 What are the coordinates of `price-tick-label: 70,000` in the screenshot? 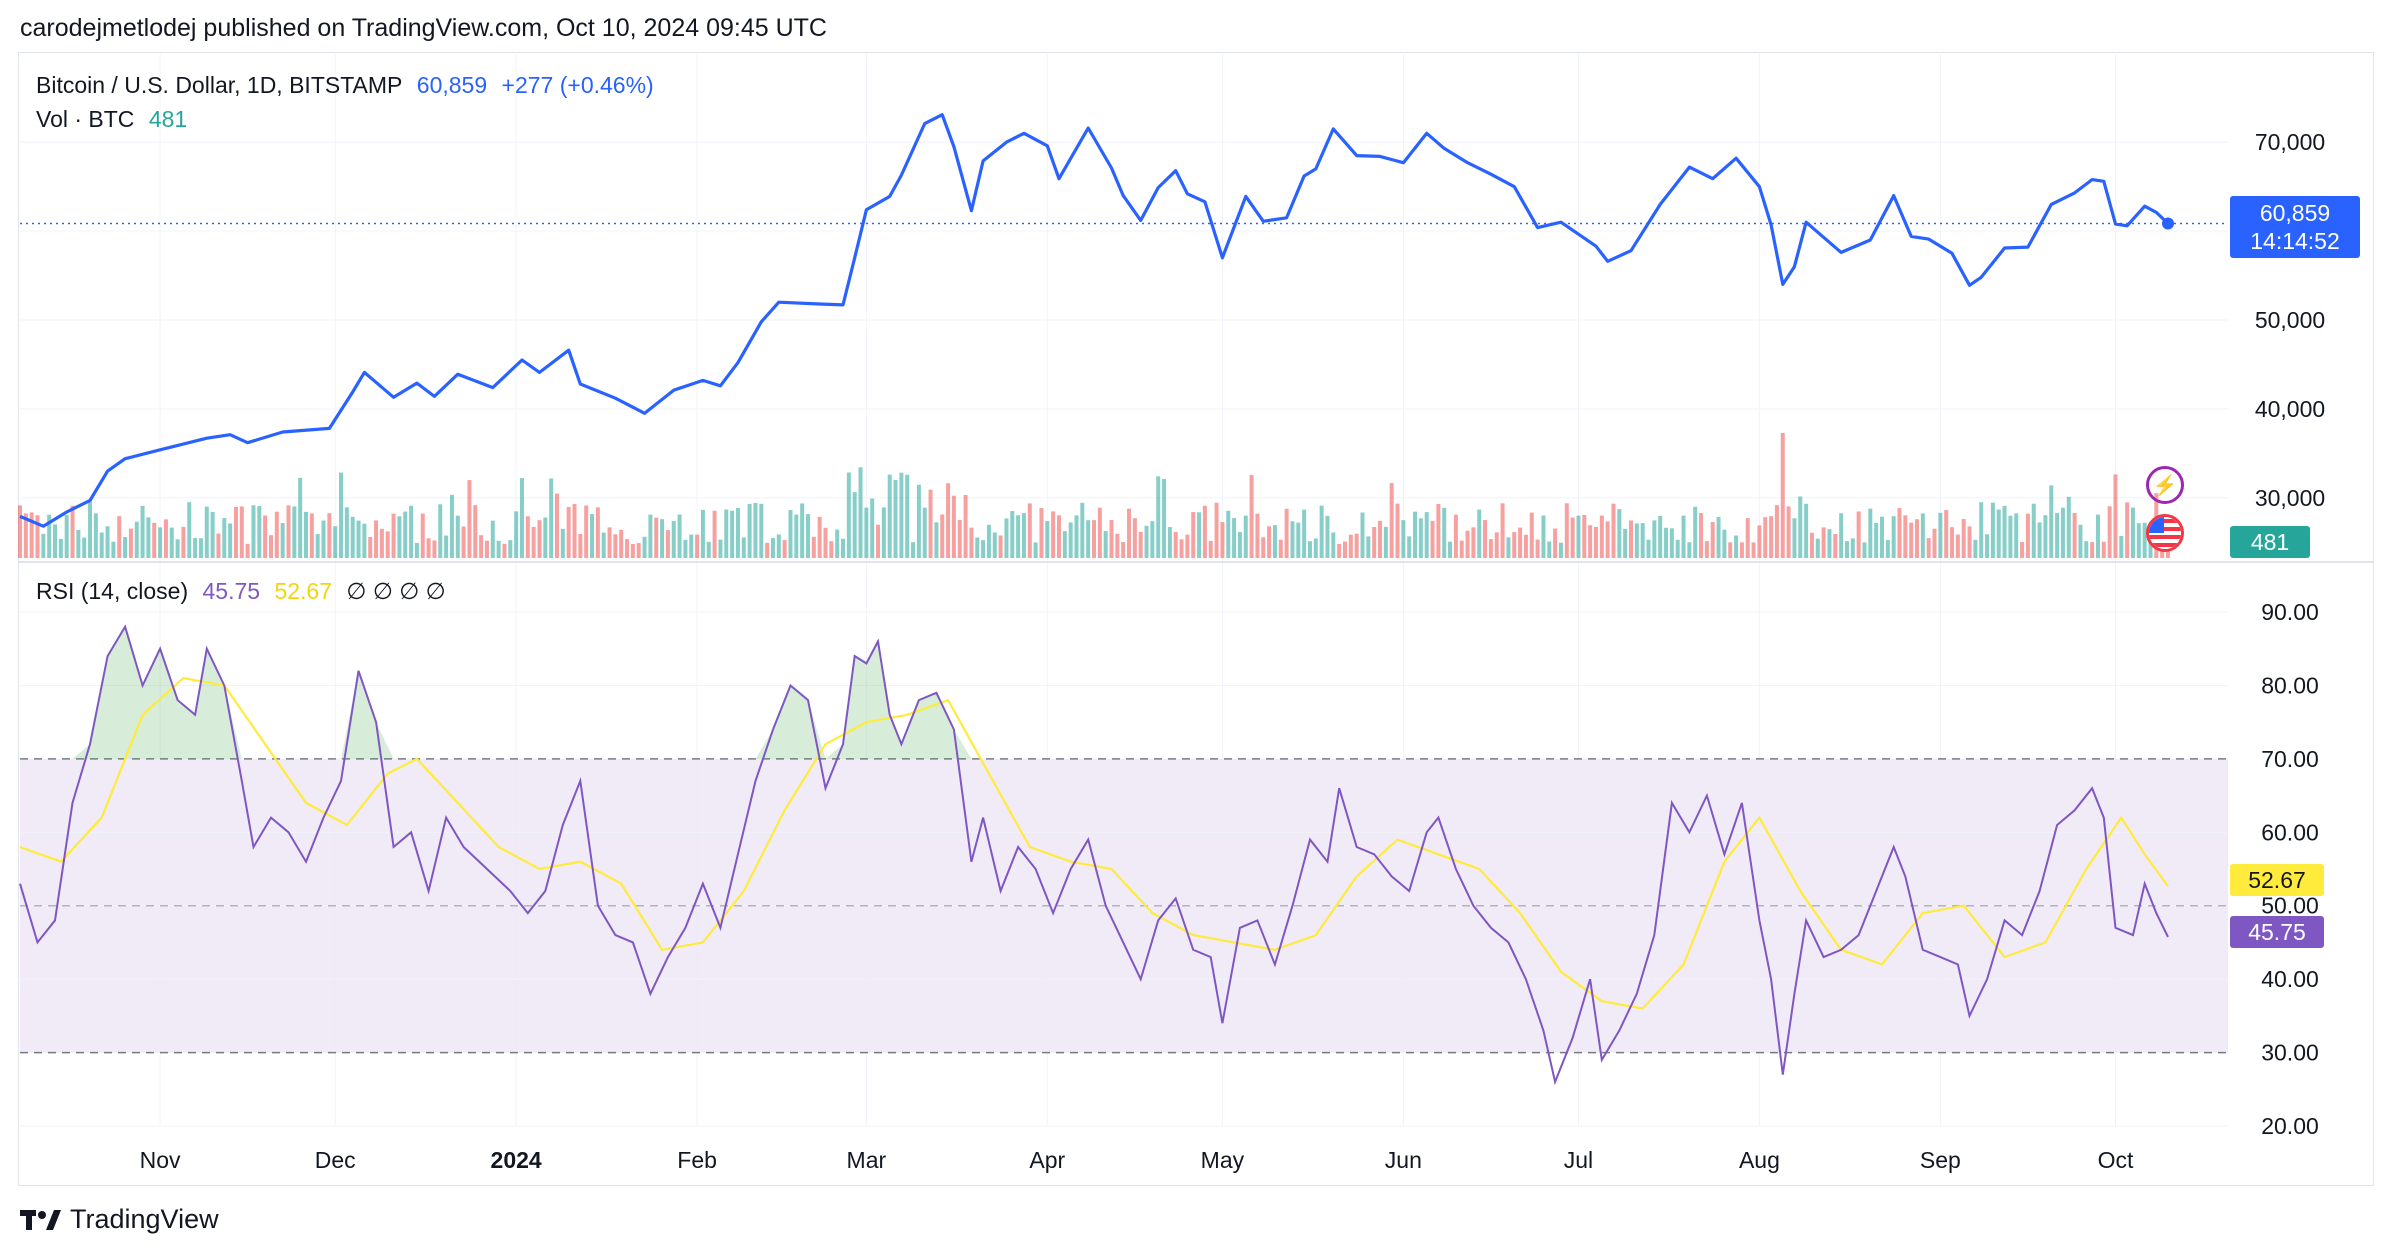 It's located at (2290, 142).